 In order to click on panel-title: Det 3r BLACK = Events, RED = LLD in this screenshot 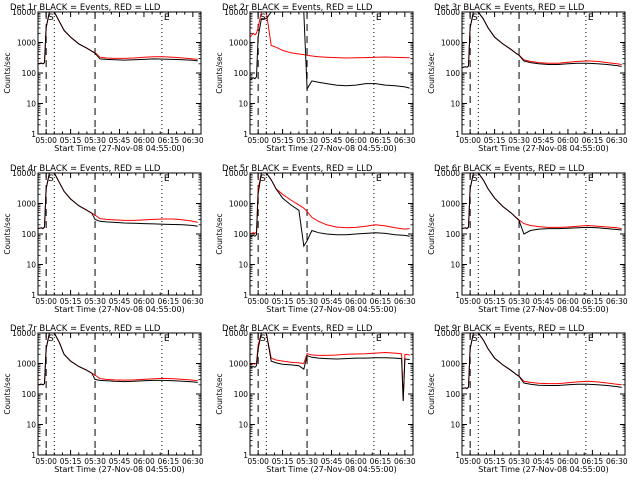, I will do `click(509, 8)`.